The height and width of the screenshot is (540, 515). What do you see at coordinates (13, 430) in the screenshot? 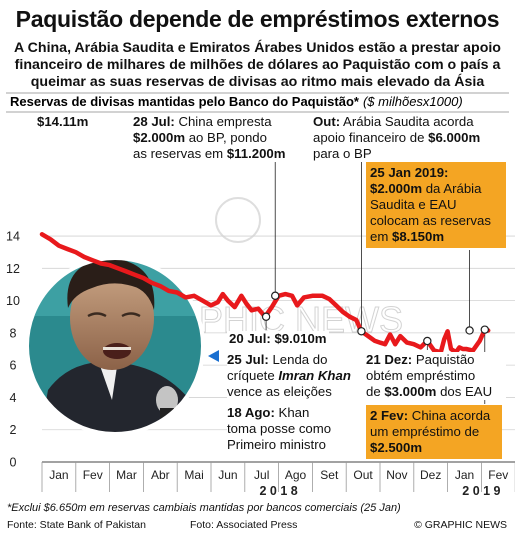
I see `y-tick-label: 2` at bounding box center [13, 430].